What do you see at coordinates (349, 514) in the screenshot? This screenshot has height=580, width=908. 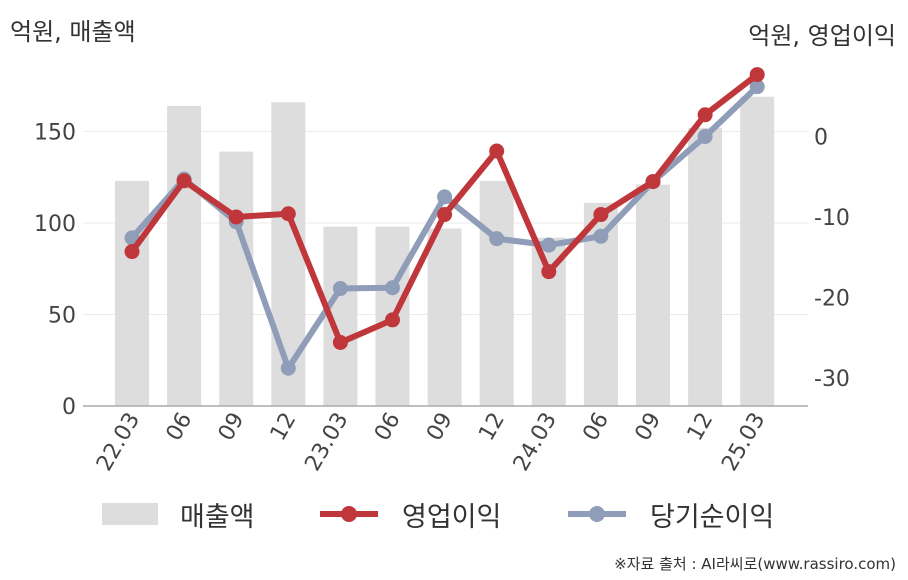 I see `legend-swatch-operating-profit` at bounding box center [349, 514].